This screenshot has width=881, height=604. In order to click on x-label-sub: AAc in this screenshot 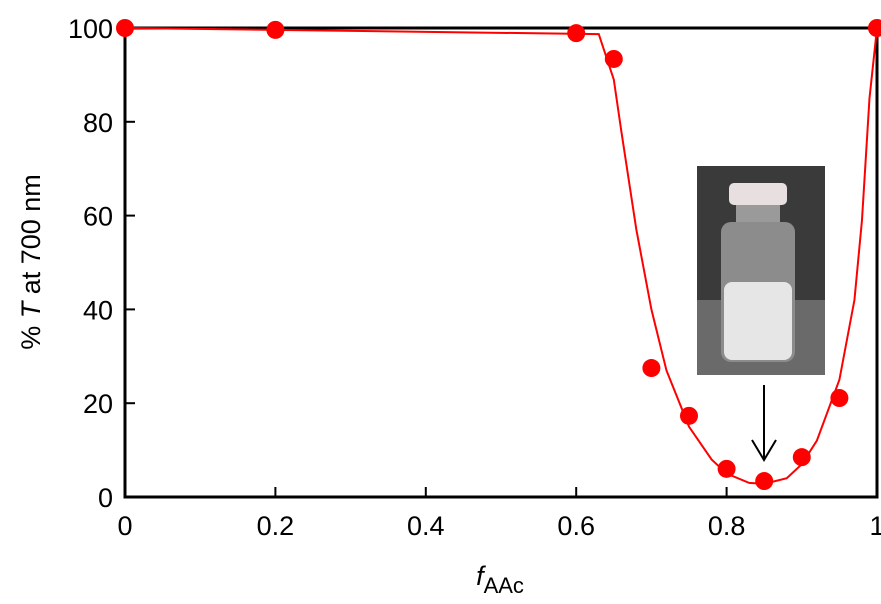, I will do `click(504, 585)`.